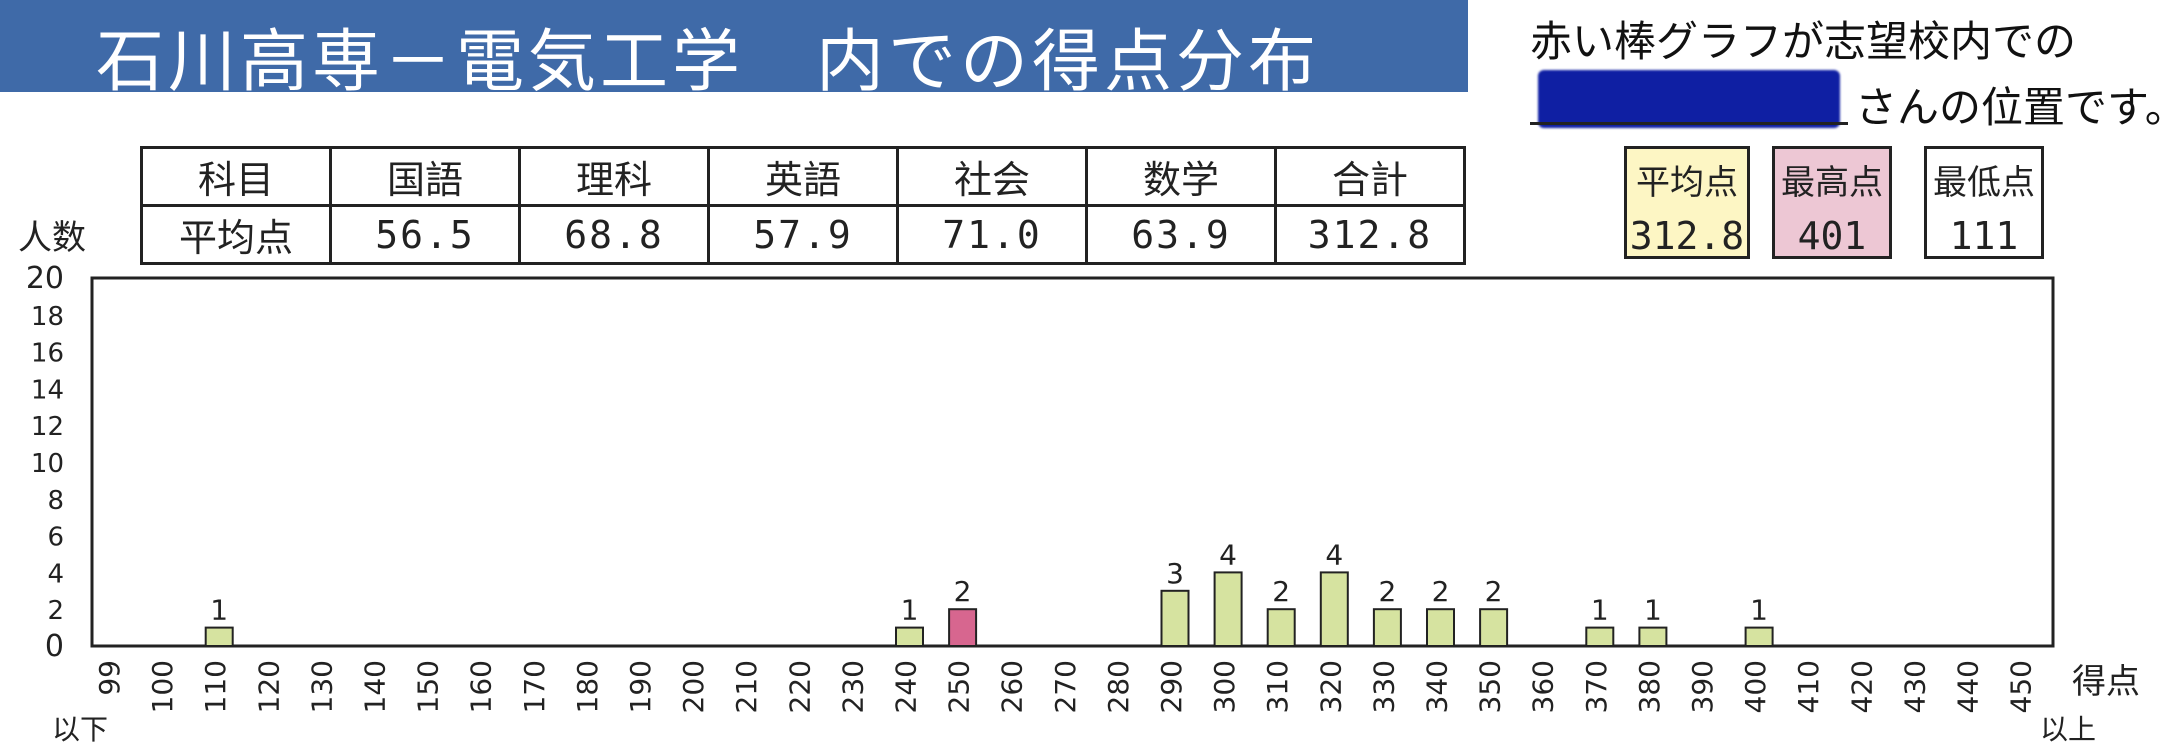 This screenshot has width=2174, height=748. What do you see at coordinates (375, 686) in the screenshot?
I see `x-tick-label: 140` at bounding box center [375, 686].